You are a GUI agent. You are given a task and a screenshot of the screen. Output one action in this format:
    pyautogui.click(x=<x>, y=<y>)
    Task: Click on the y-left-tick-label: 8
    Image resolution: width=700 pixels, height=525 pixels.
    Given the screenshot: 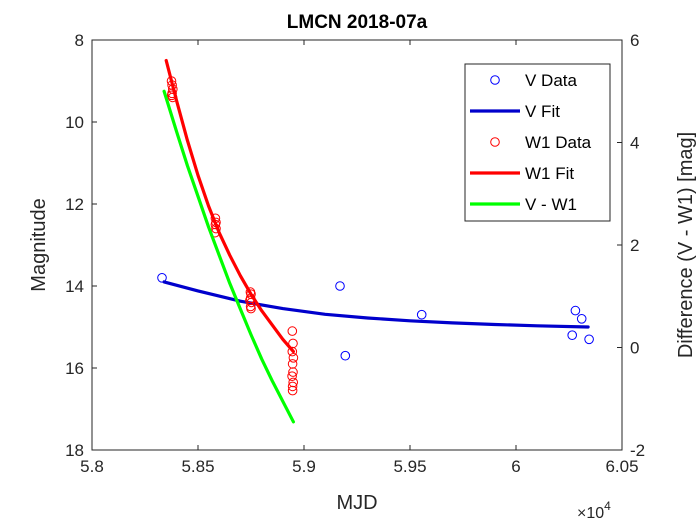 What is the action you would take?
    pyautogui.click(x=79, y=40)
    